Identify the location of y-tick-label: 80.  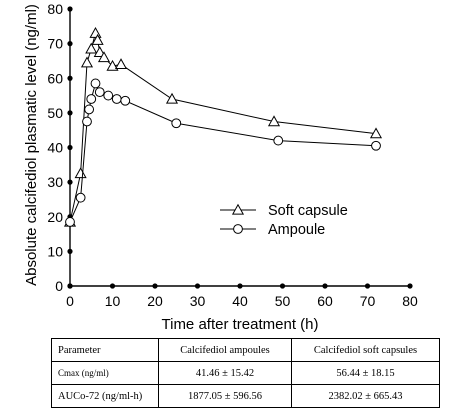
(55, 9).